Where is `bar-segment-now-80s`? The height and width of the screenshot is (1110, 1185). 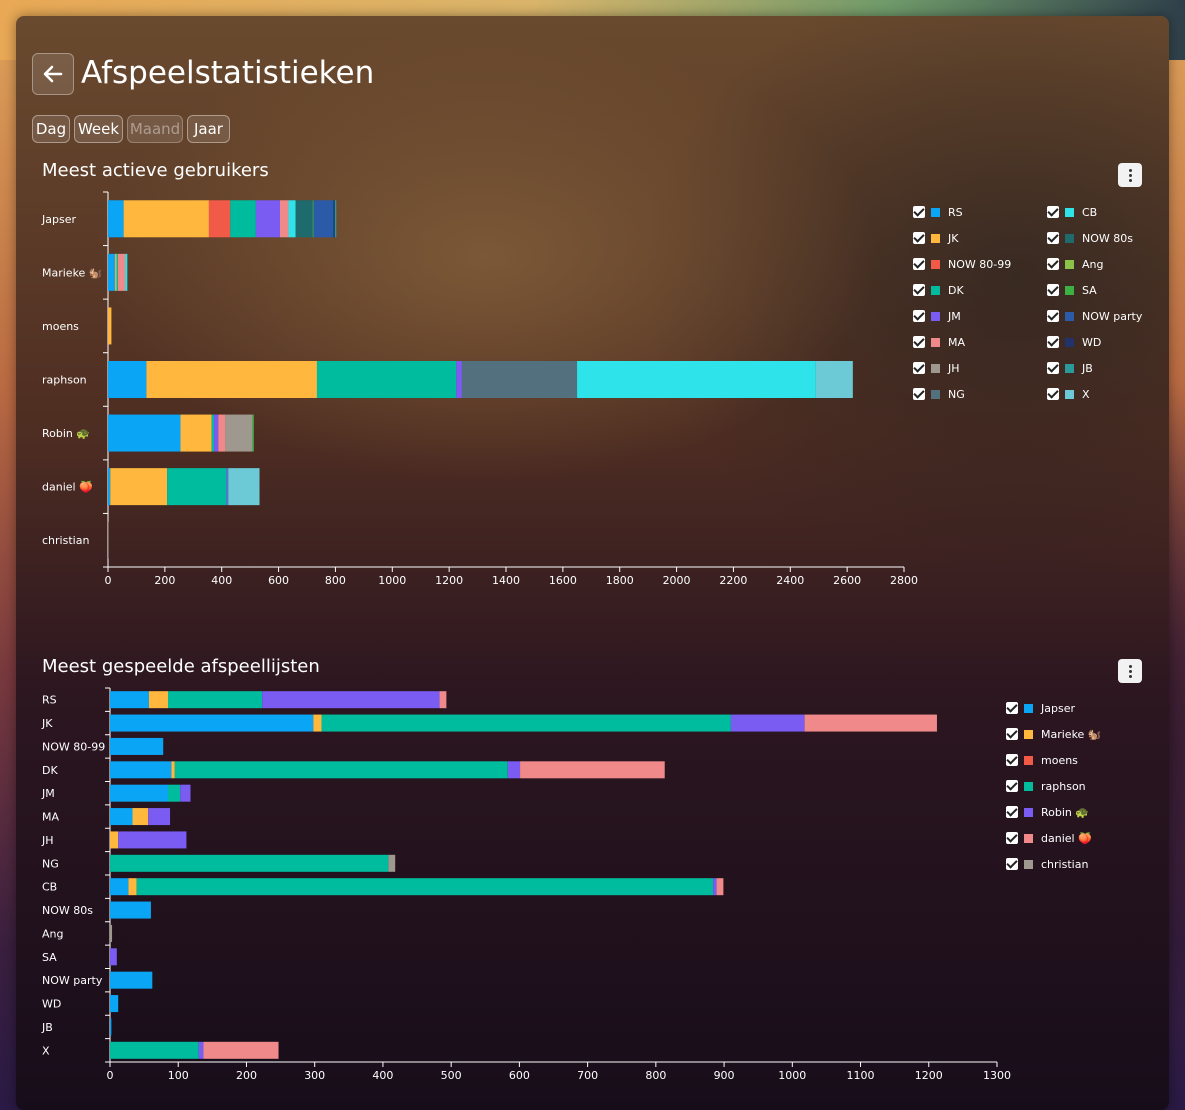 bar-segment-now-80s is located at coordinates (304, 219).